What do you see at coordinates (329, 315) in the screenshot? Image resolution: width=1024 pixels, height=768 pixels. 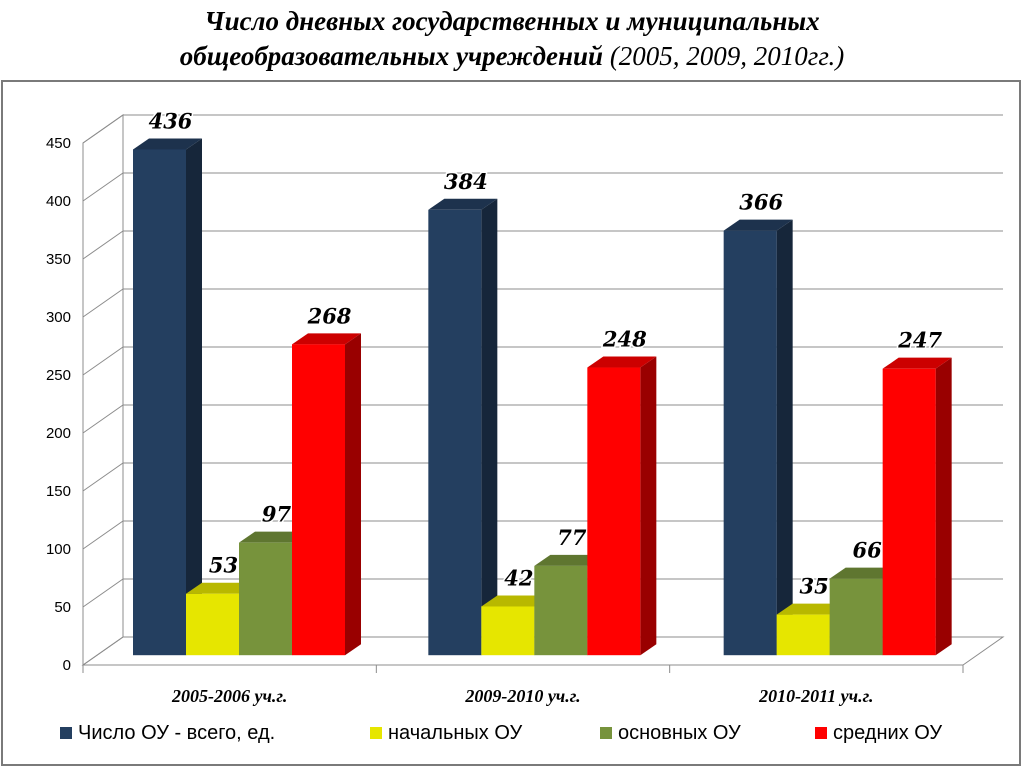 I see `data-label: 268` at bounding box center [329, 315].